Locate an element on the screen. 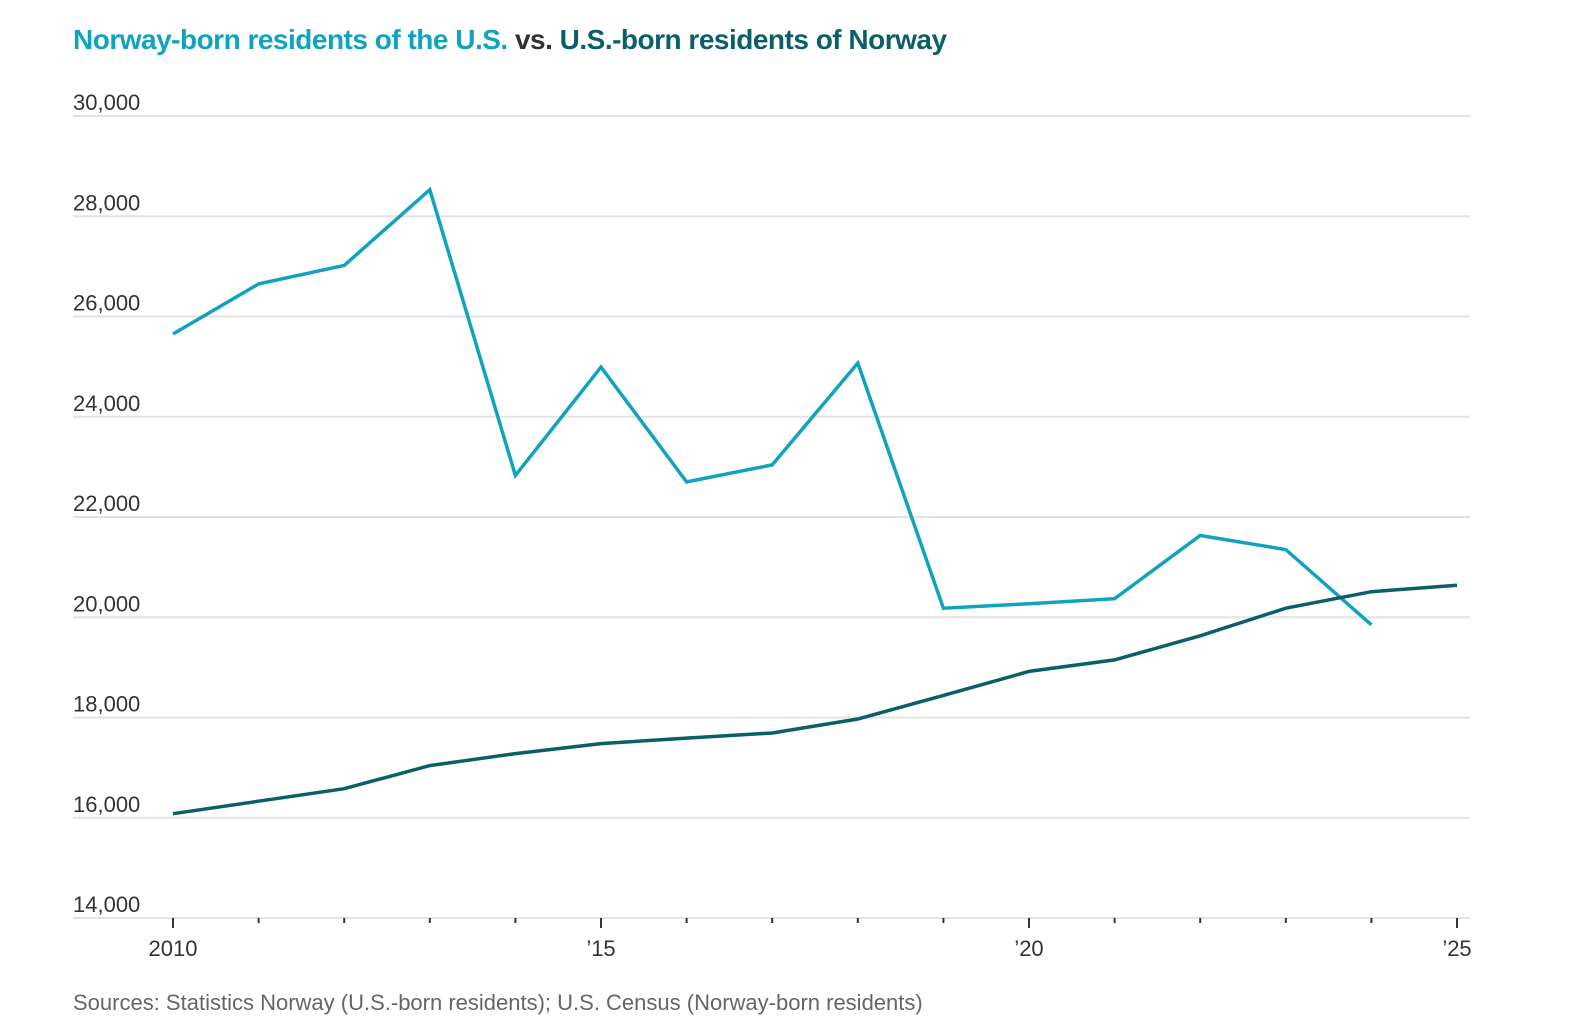 This screenshot has height=1036, width=1570. title-series1: Norway-born residents of the U.S. is located at coordinates (290, 39).